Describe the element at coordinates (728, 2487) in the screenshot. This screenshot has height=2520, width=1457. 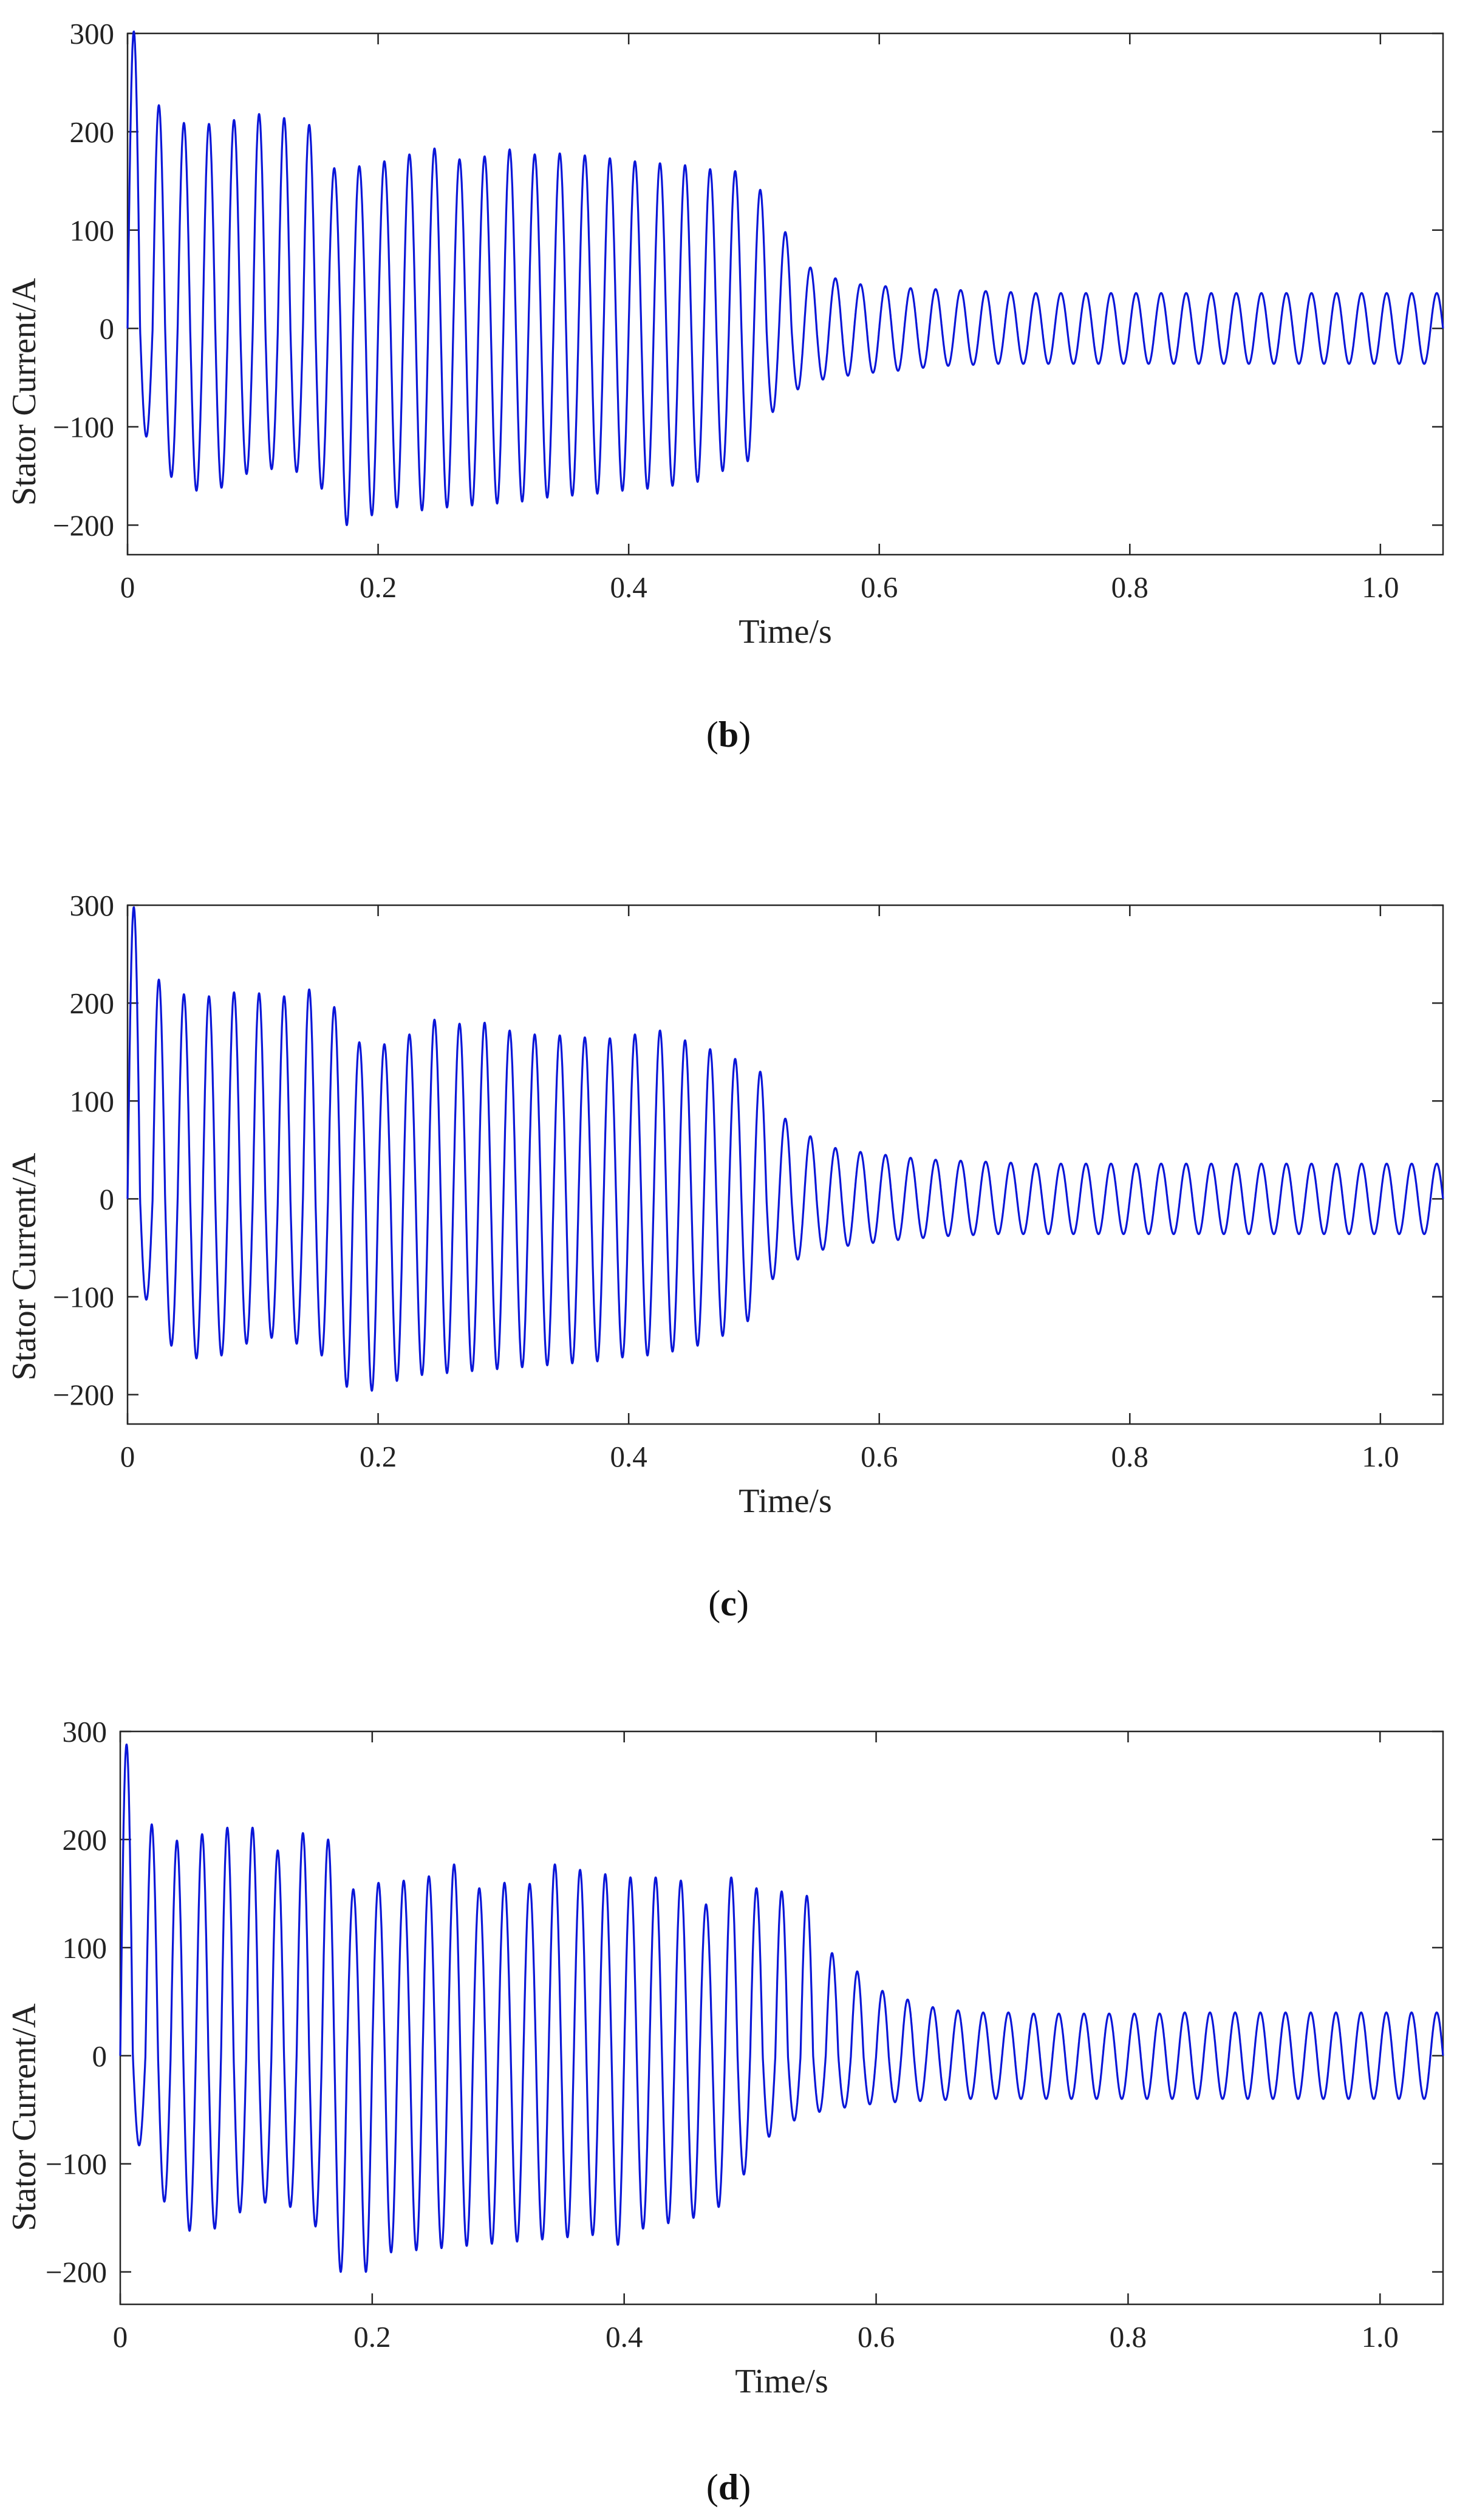
I see `caption-d: (d)` at that location.